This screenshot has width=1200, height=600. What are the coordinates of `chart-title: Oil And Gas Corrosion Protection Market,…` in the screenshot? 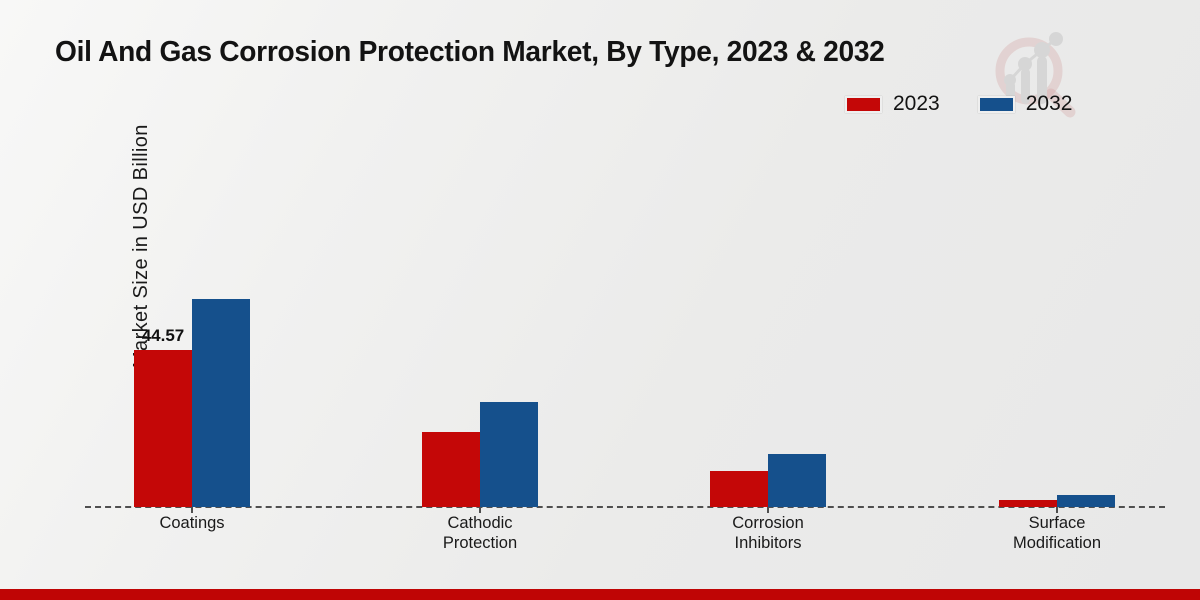 It's located at (470, 52).